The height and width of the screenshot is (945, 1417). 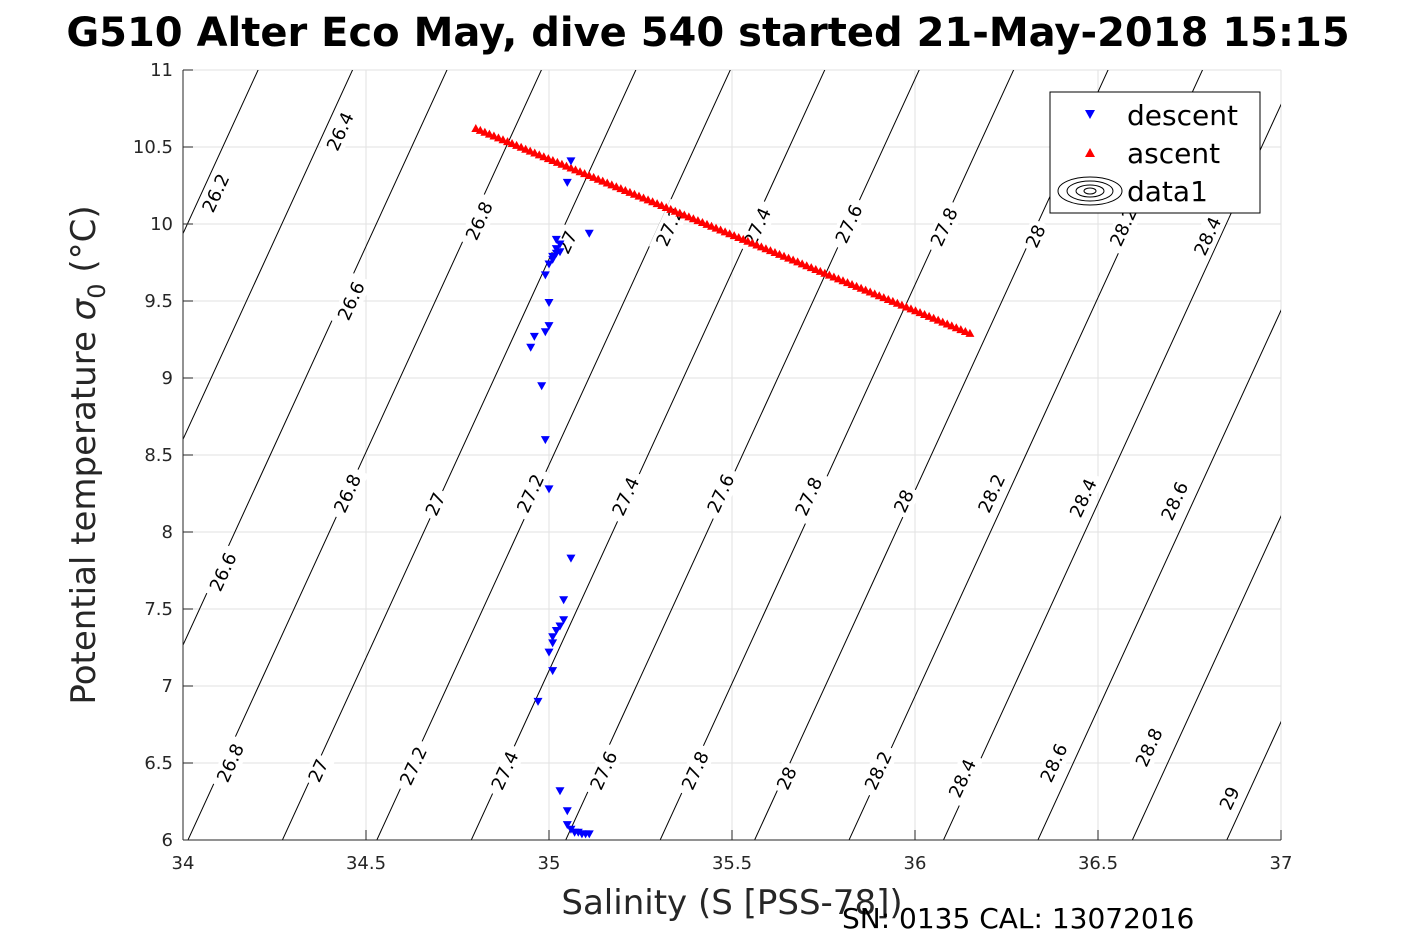 I want to click on y-tick-label: 10, so click(x=161, y=224).